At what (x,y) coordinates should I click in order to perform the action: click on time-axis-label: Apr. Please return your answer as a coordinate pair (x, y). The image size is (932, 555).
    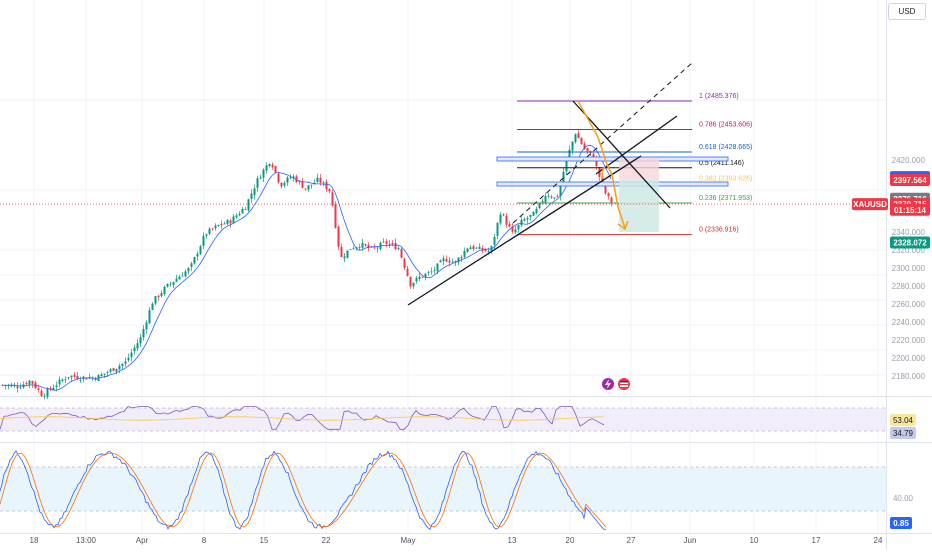
    Looking at the image, I should click on (142, 540).